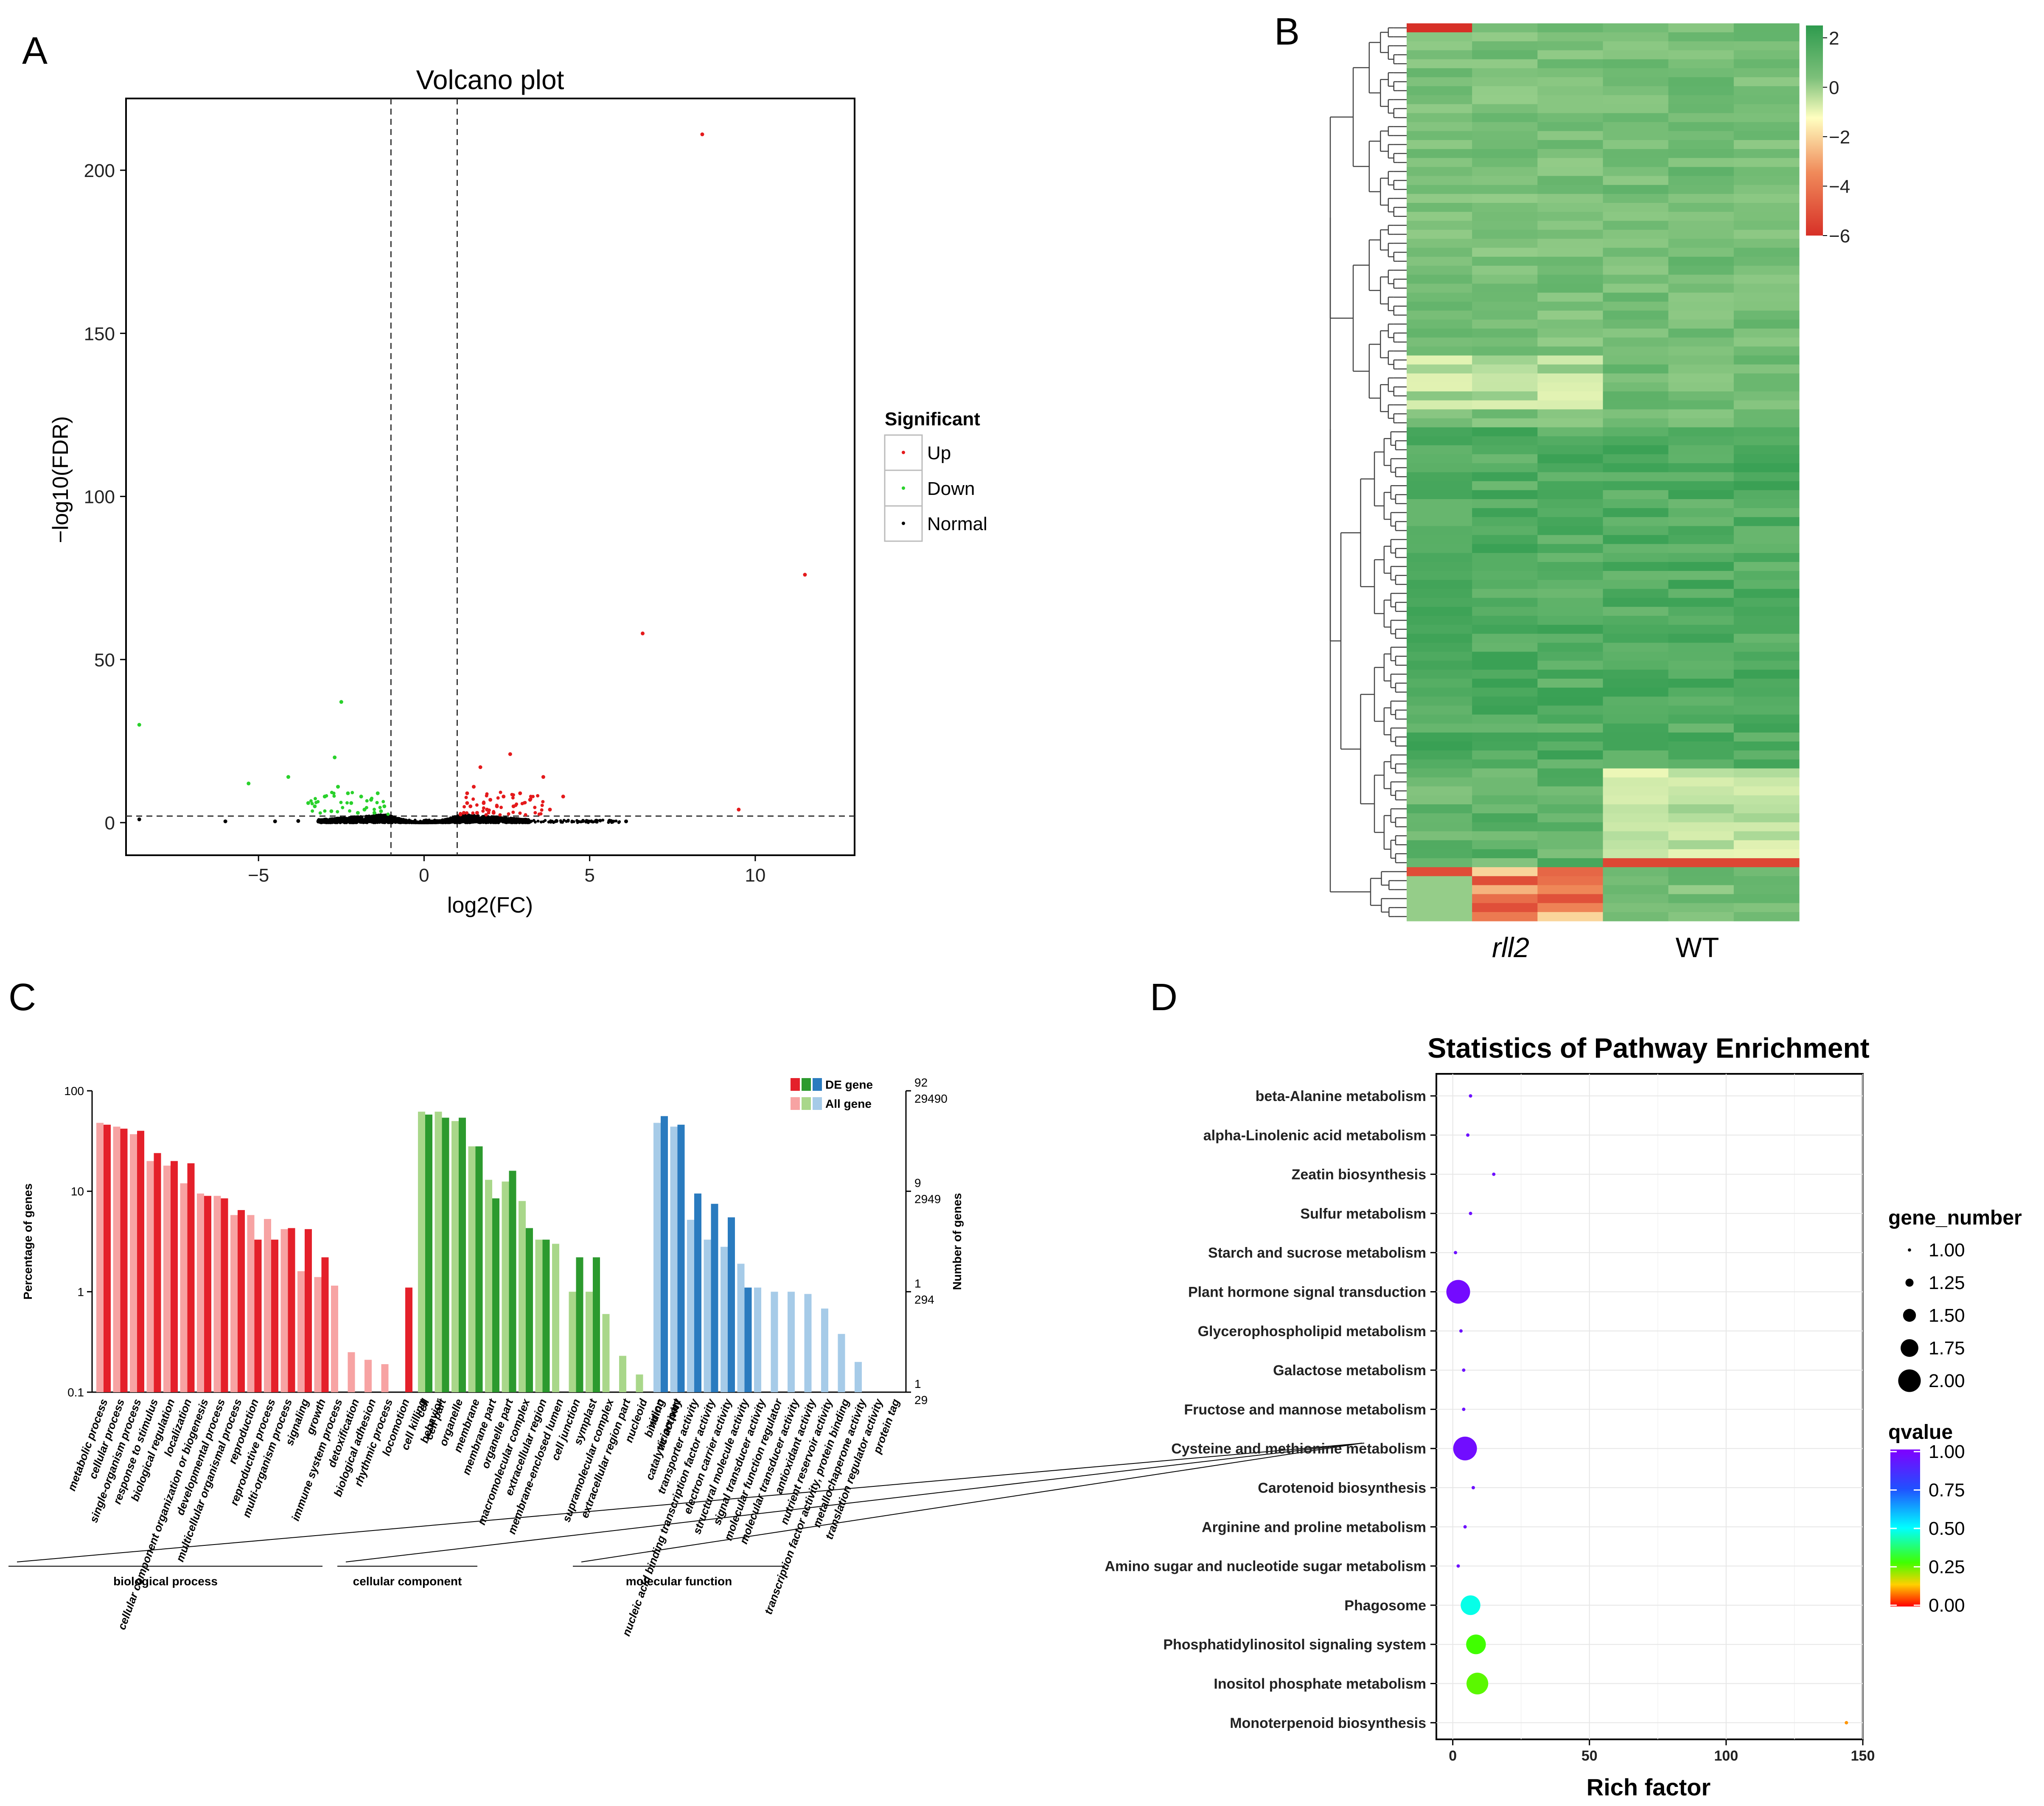 The width and height of the screenshot is (2044, 1806). Describe the element at coordinates (1604, 472) in the screenshot. I see `heatmap-cells` at that location.